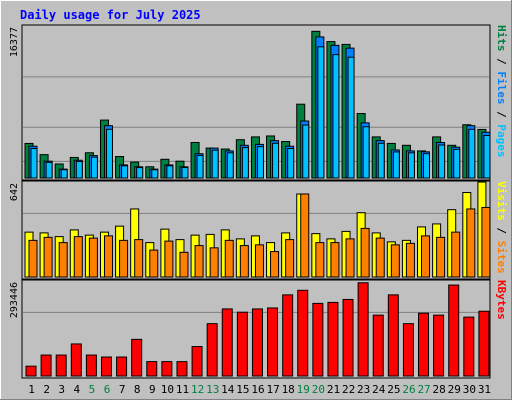 Image resolution: width=512 pixels, height=400 pixels. What do you see at coordinates (77, 389) in the screenshot?
I see `x-tick-label: 4` at bounding box center [77, 389].